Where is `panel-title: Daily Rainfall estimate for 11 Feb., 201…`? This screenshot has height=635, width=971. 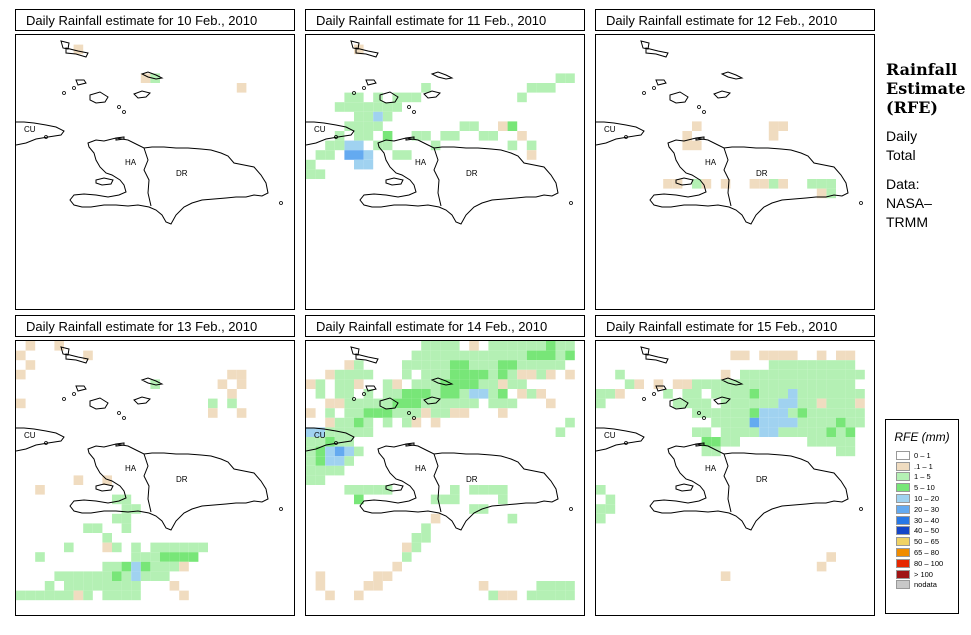 panel-title: Daily Rainfall estimate for 11 Feb., 201… is located at coordinates (445, 20).